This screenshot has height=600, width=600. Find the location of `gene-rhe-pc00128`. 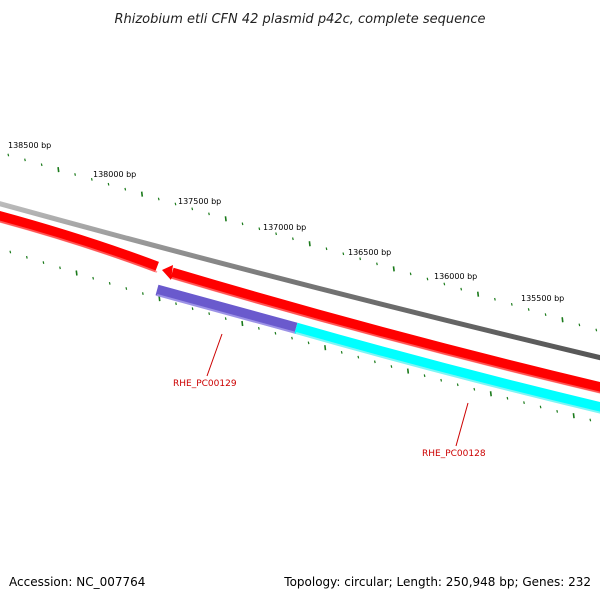

gene-rhe-pc00128 is located at coordinates (447, 368).